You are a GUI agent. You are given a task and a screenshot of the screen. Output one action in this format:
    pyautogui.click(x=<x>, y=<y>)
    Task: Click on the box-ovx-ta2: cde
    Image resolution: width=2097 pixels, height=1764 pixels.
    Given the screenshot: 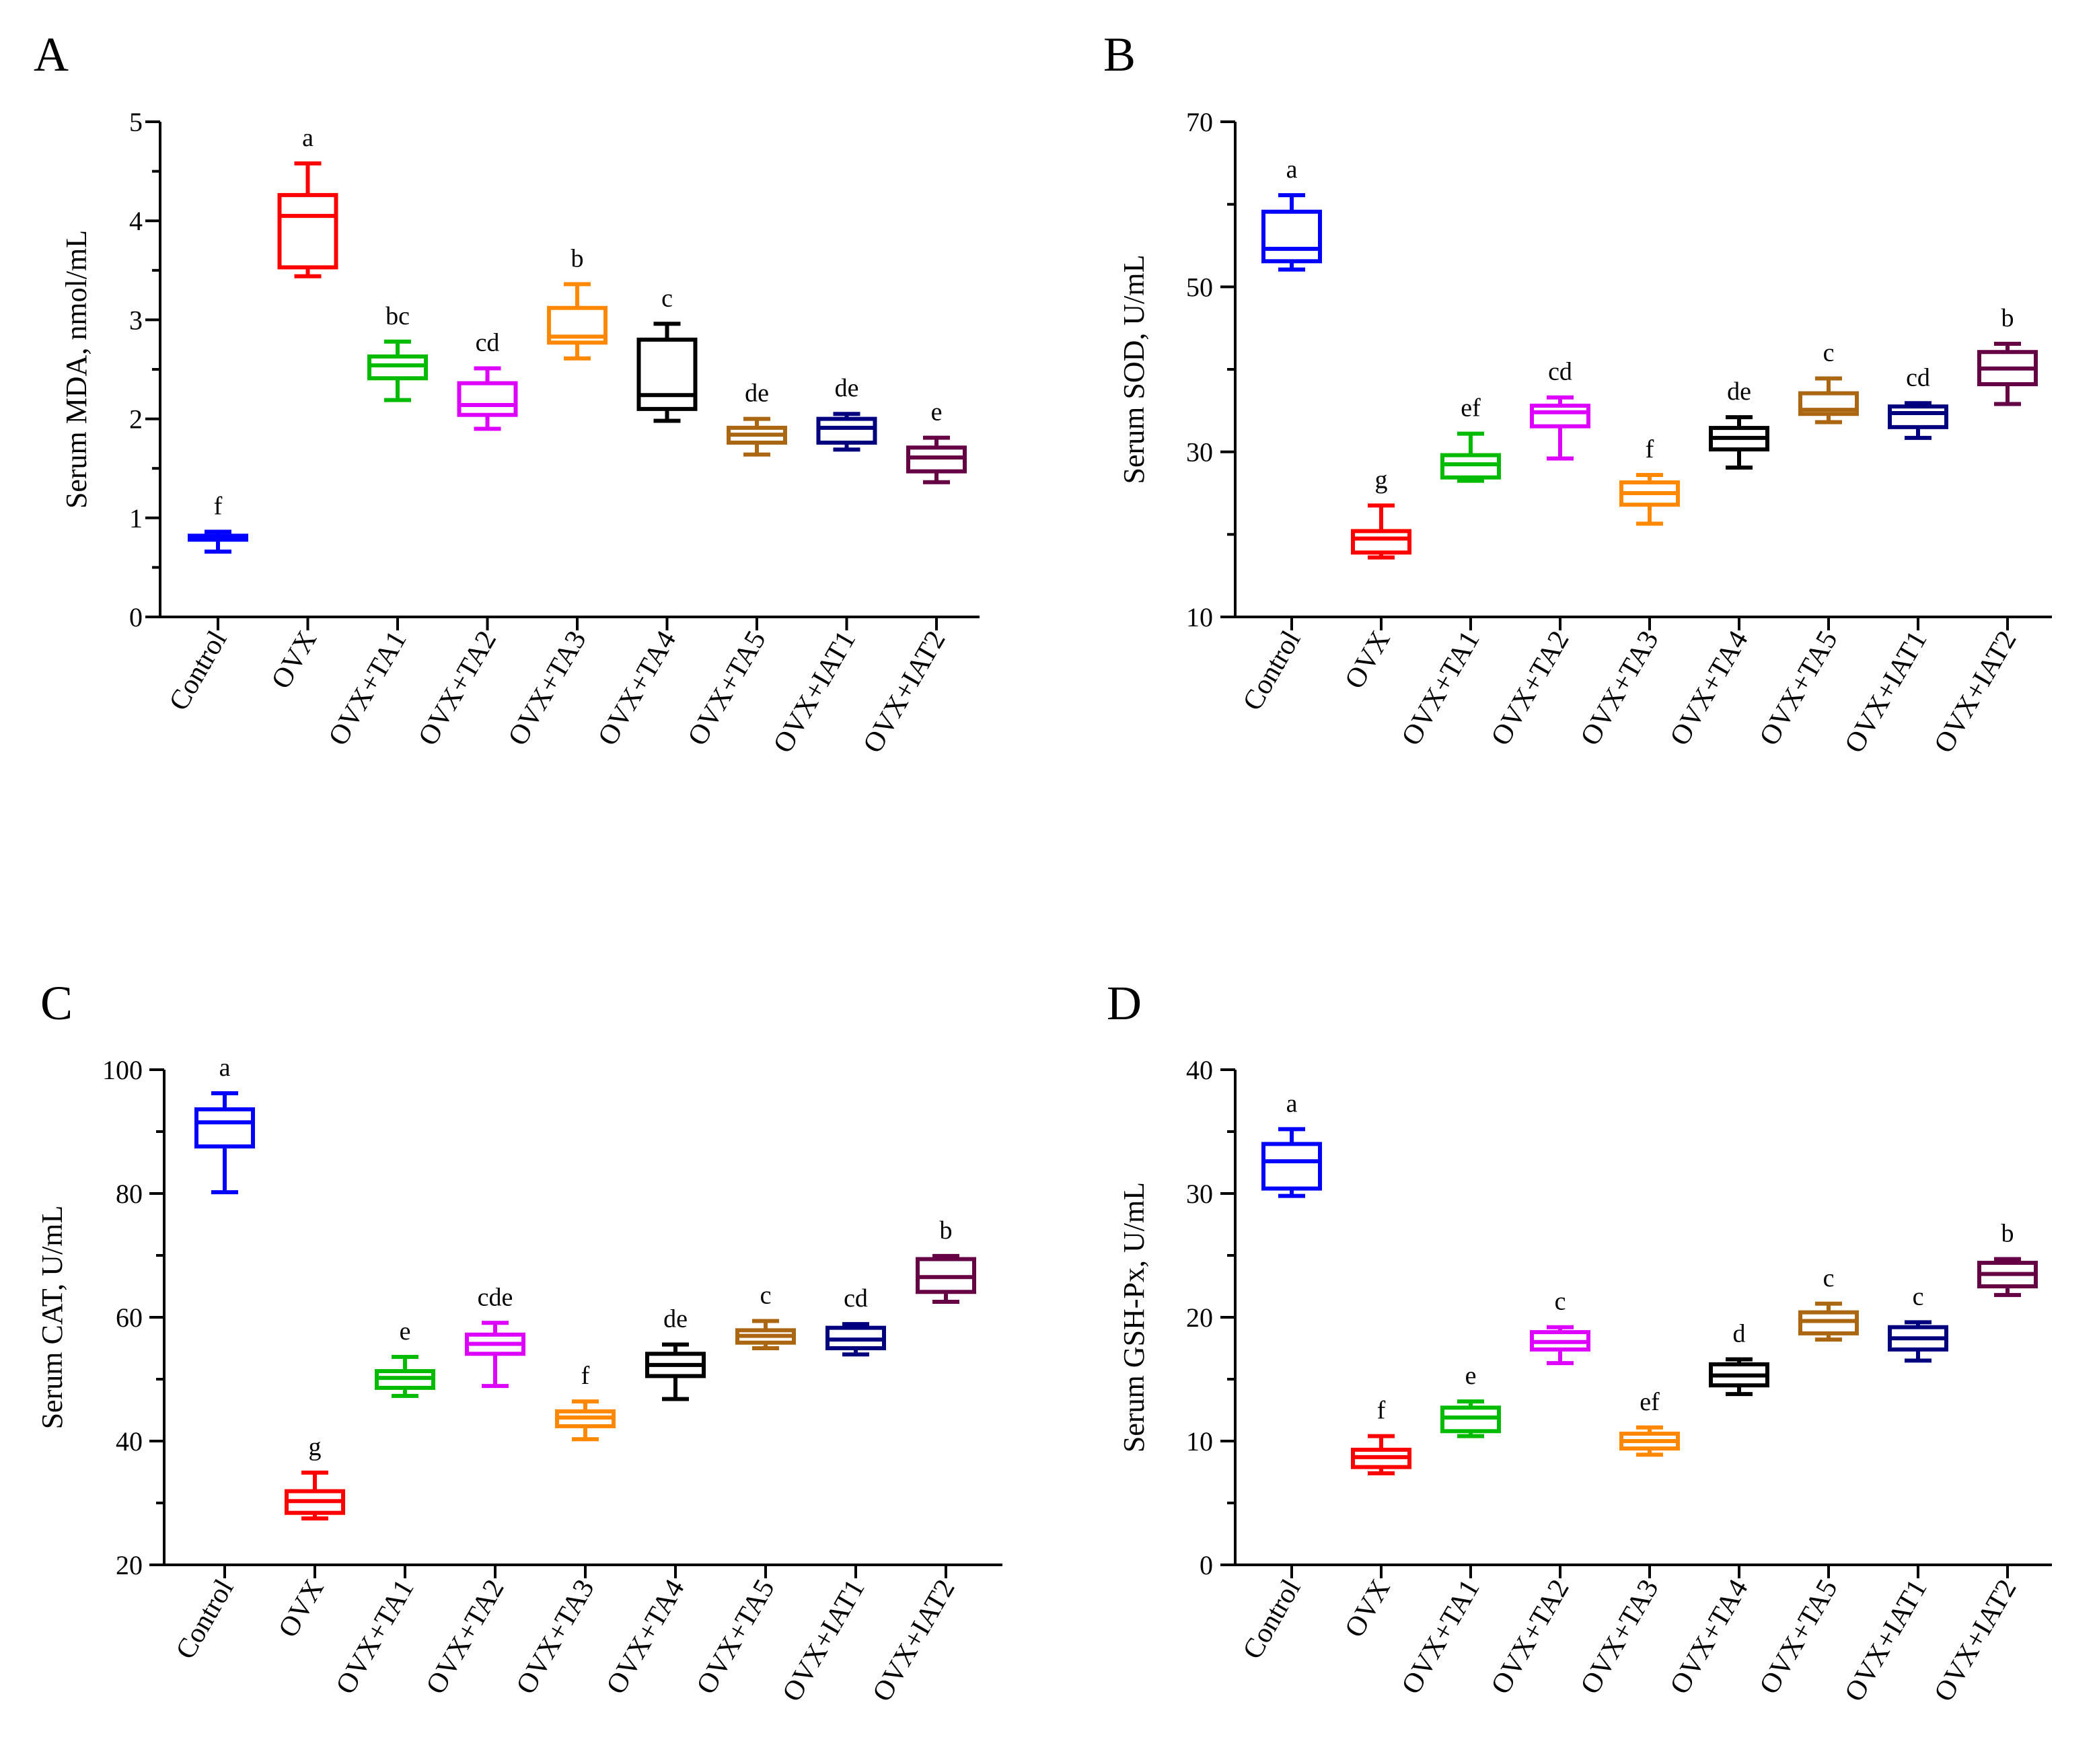 What is the action you would take?
    pyautogui.click(x=495, y=1336)
    